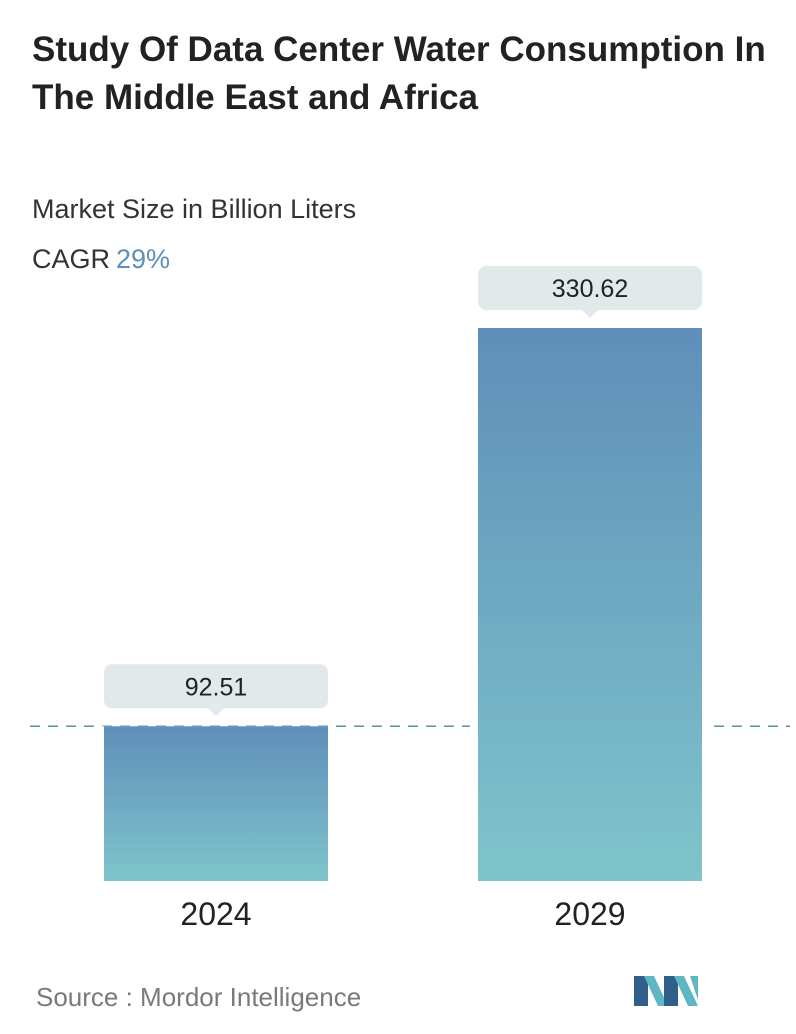 Image resolution: width=796 pixels, height=1034 pixels. Describe the element at coordinates (216, 803) in the screenshot. I see `bar-2024` at that location.